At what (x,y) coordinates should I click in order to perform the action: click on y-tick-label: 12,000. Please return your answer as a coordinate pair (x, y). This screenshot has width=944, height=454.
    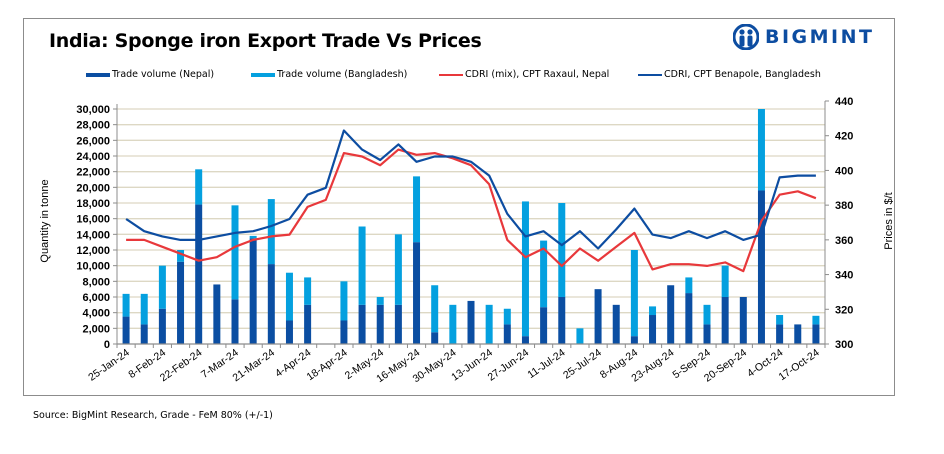
    Looking at the image, I should click on (93, 251).